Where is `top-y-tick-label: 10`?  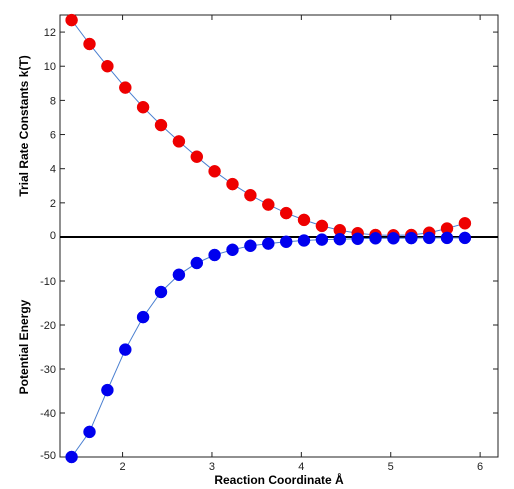
top-y-tick-label: 10 is located at coordinates (50, 67).